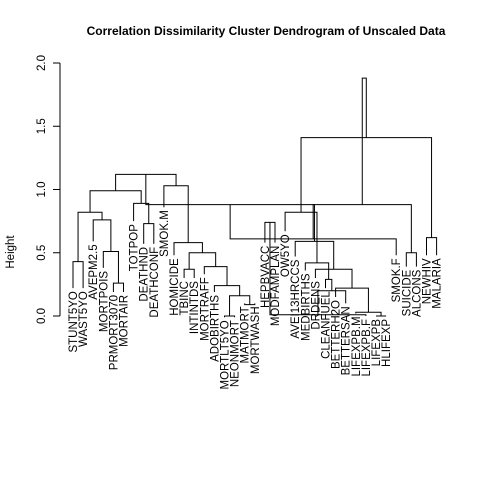 The image size is (504, 504). Describe the element at coordinates (195, 307) in the screenshot. I see `leaf-label: INTINTDS` at that location.